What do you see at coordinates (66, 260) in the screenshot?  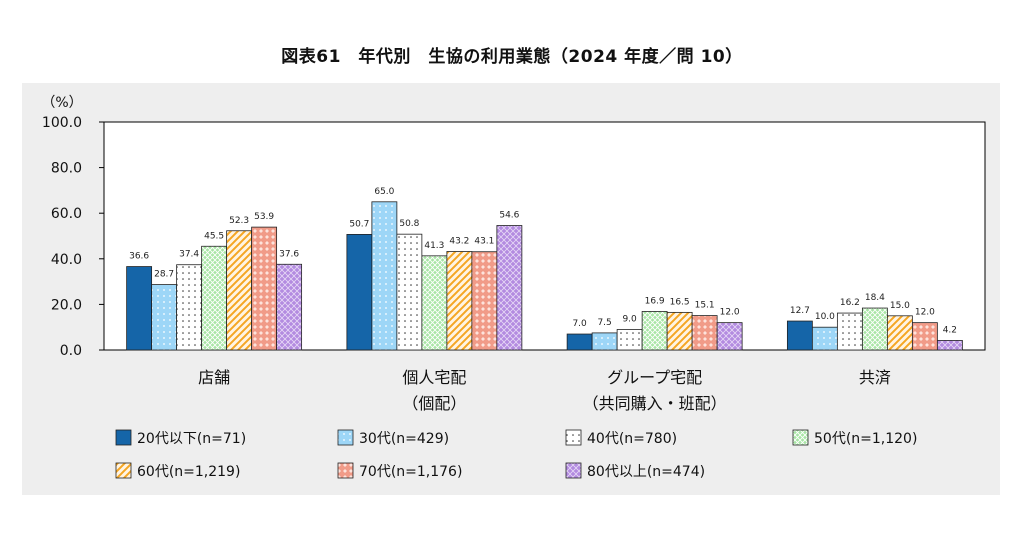 I see `y-tick-label: 40.0` at bounding box center [66, 260].